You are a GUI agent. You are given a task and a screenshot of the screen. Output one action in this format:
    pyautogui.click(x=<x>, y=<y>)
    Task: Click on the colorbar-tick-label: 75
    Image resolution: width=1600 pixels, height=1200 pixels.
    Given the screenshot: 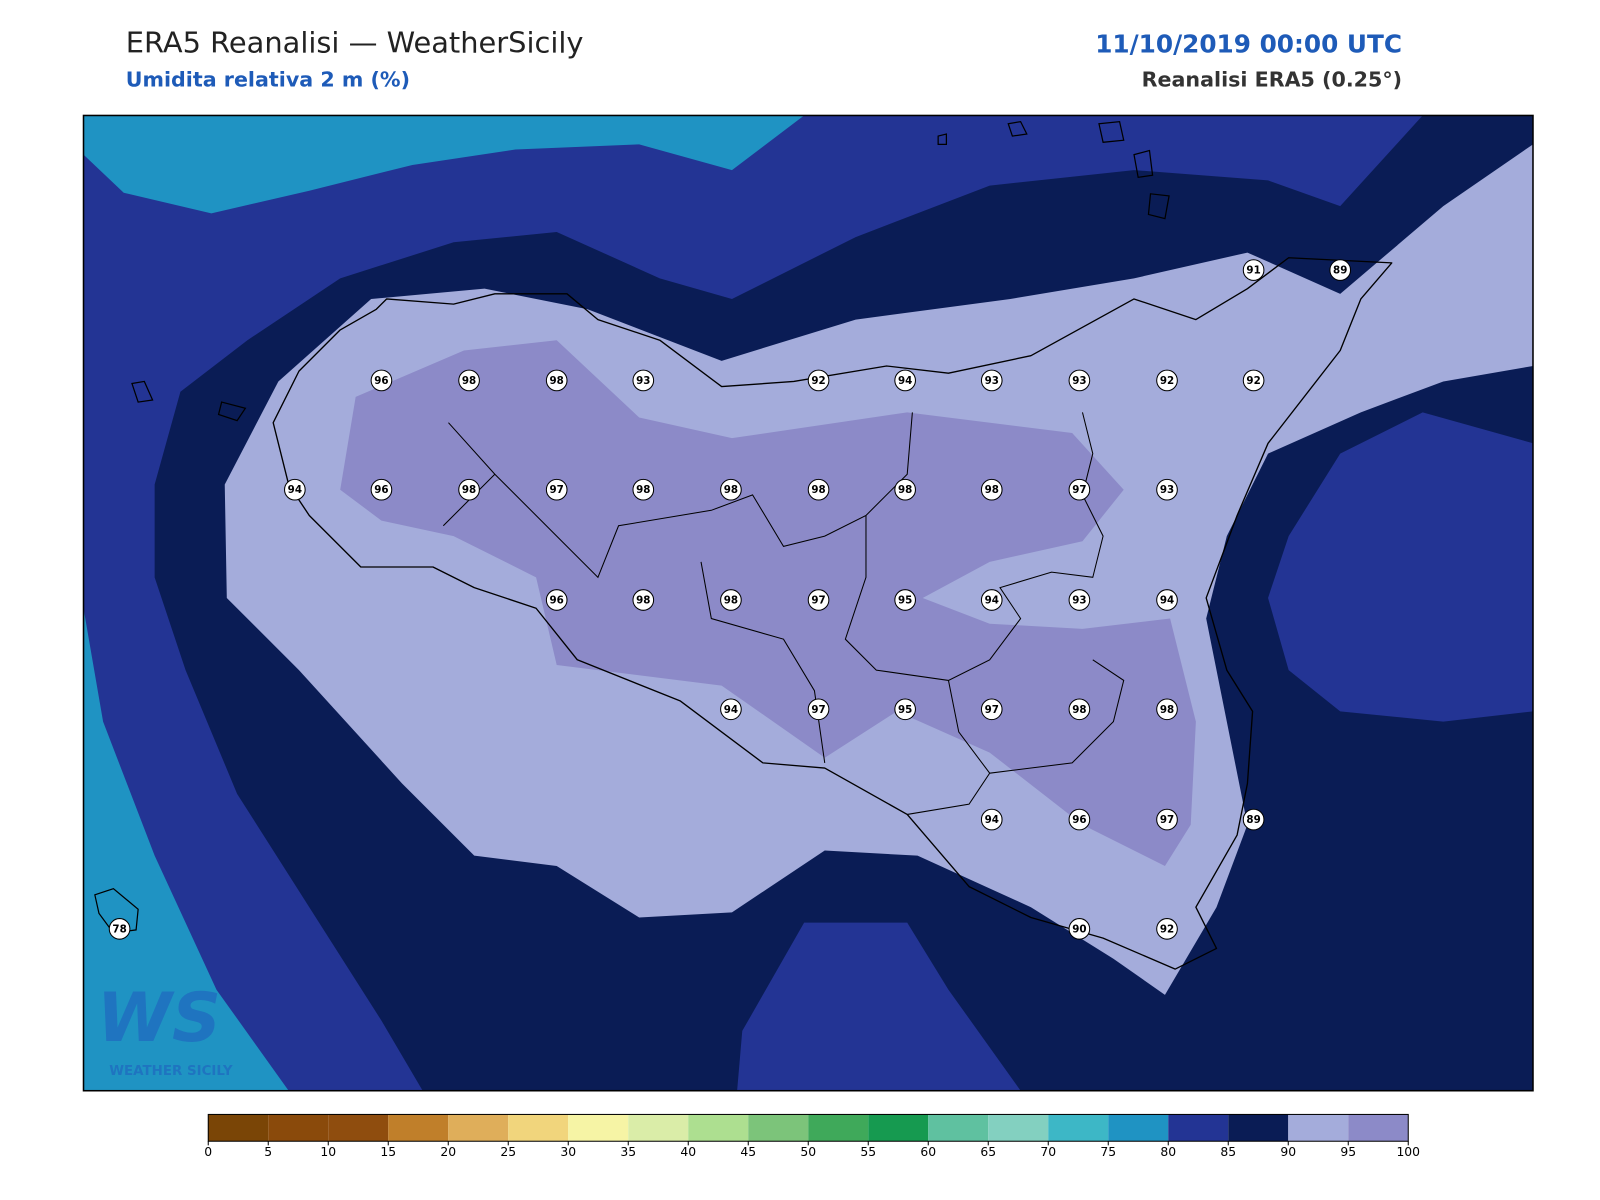 What is the action you would take?
    pyautogui.click(x=1108, y=1152)
    